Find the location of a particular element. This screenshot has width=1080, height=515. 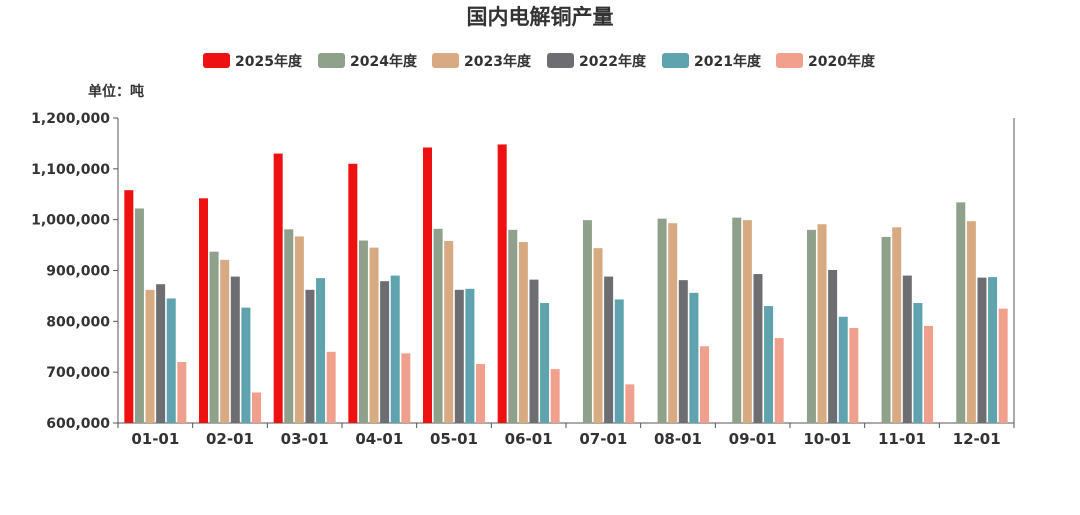

y-tick-label: 700,000 is located at coordinates (78, 373).